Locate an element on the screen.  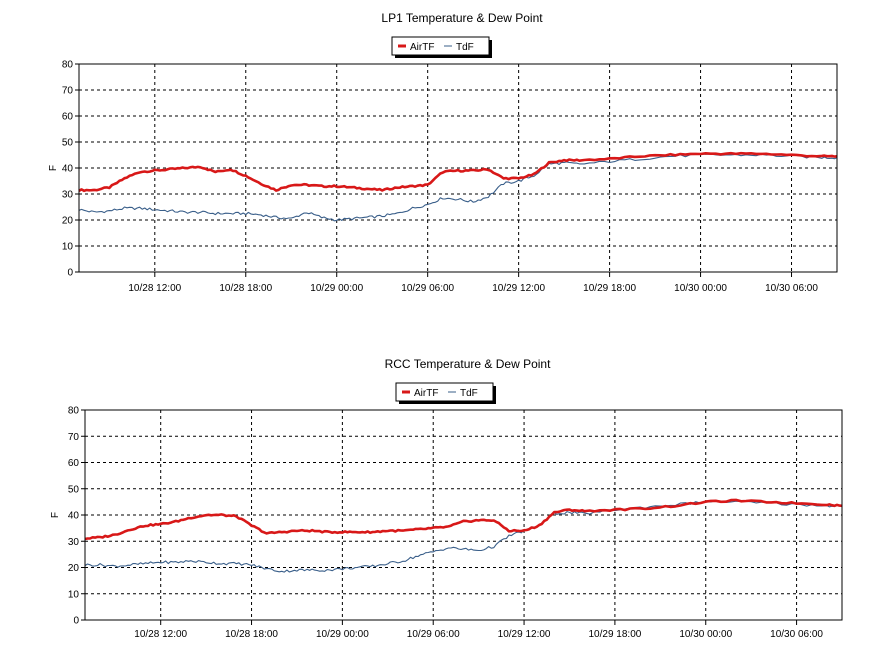
chart-title: RCC Temperature & Dew Point is located at coordinates (468, 364).